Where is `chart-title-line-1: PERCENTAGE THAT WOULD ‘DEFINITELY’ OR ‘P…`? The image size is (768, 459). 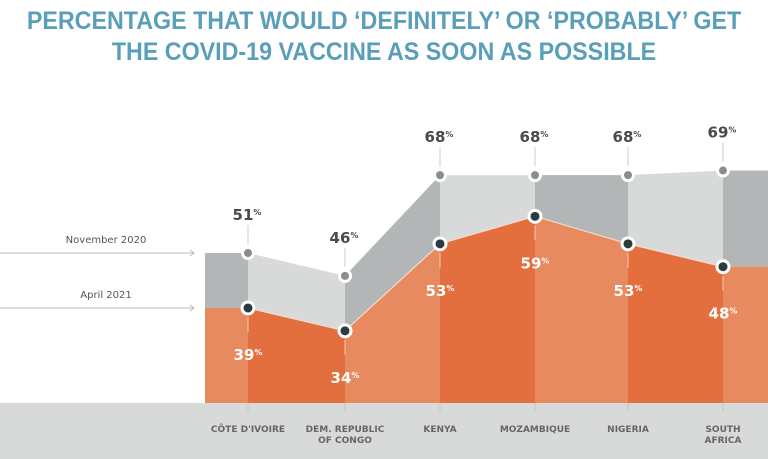
chart-title-line-1: PERCENTAGE THAT WOULD ‘DEFINITELY’ OR ‘P… is located at coordinates (384, 21).